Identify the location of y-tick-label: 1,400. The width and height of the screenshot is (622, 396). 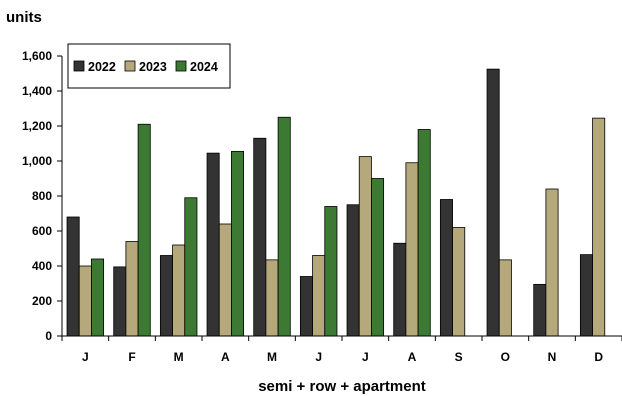
(37, 91).